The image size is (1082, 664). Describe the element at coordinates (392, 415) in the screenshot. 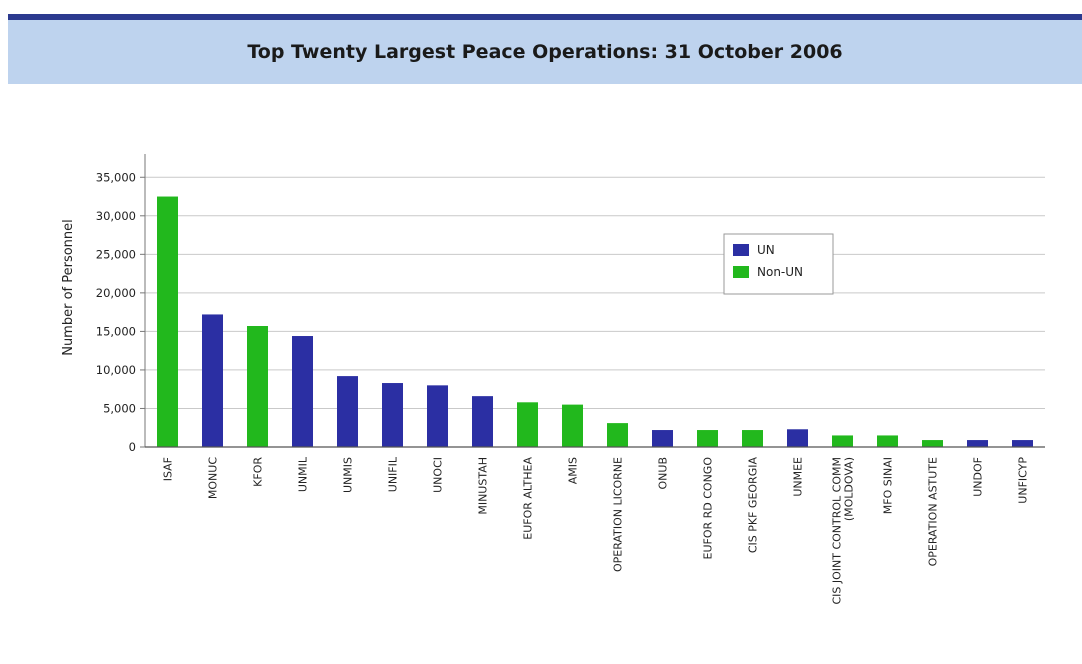

I see `bar-unifil` at that location.